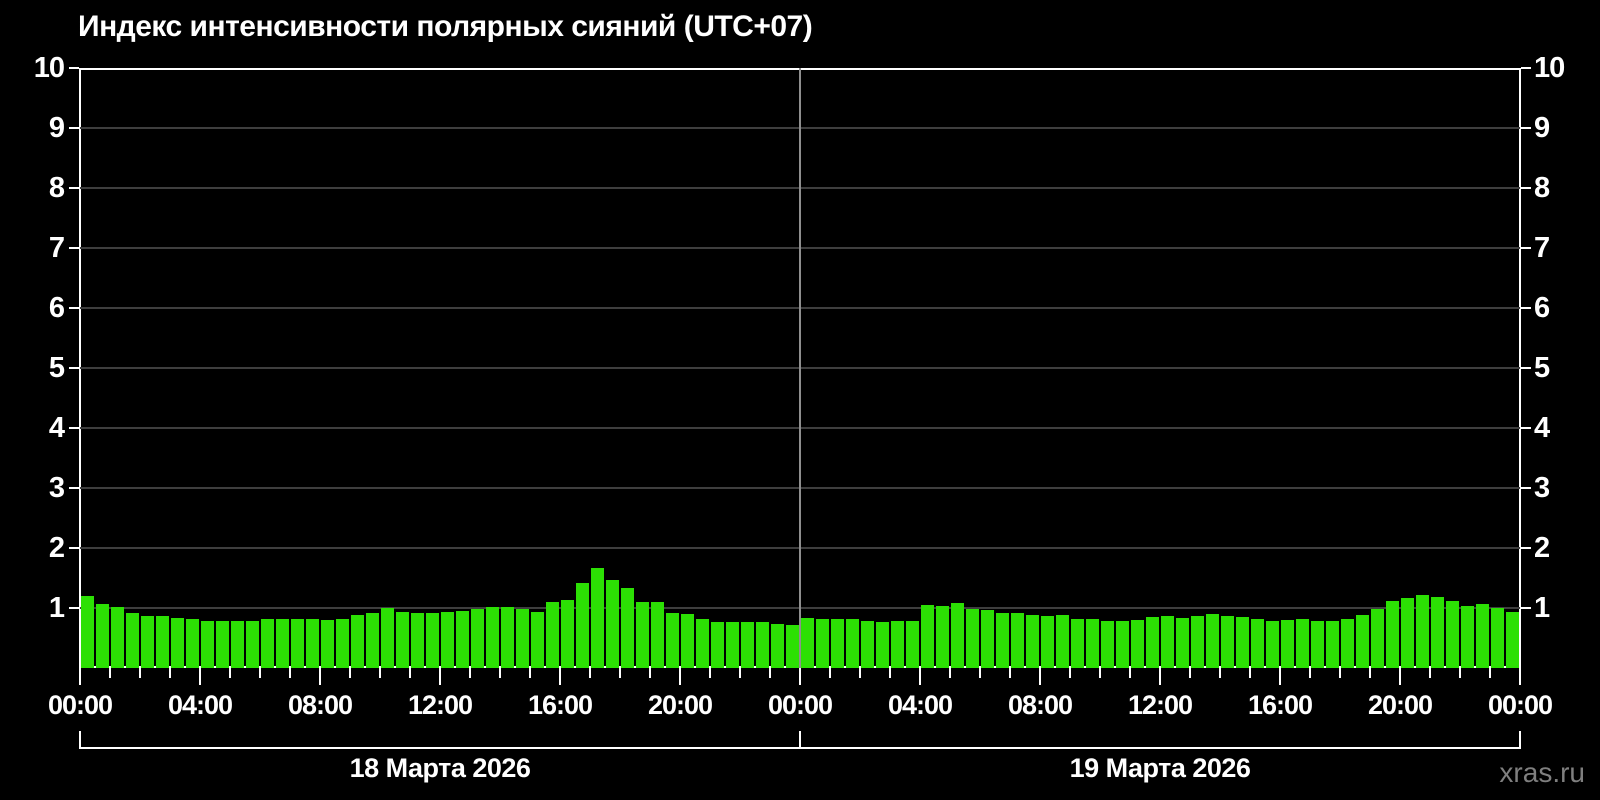 The width and height of the screenshot is (1600, 800). Describe the element at coordinates (200, 705) in the screenshot. I see `x-tick-label: 04:00` at that location.